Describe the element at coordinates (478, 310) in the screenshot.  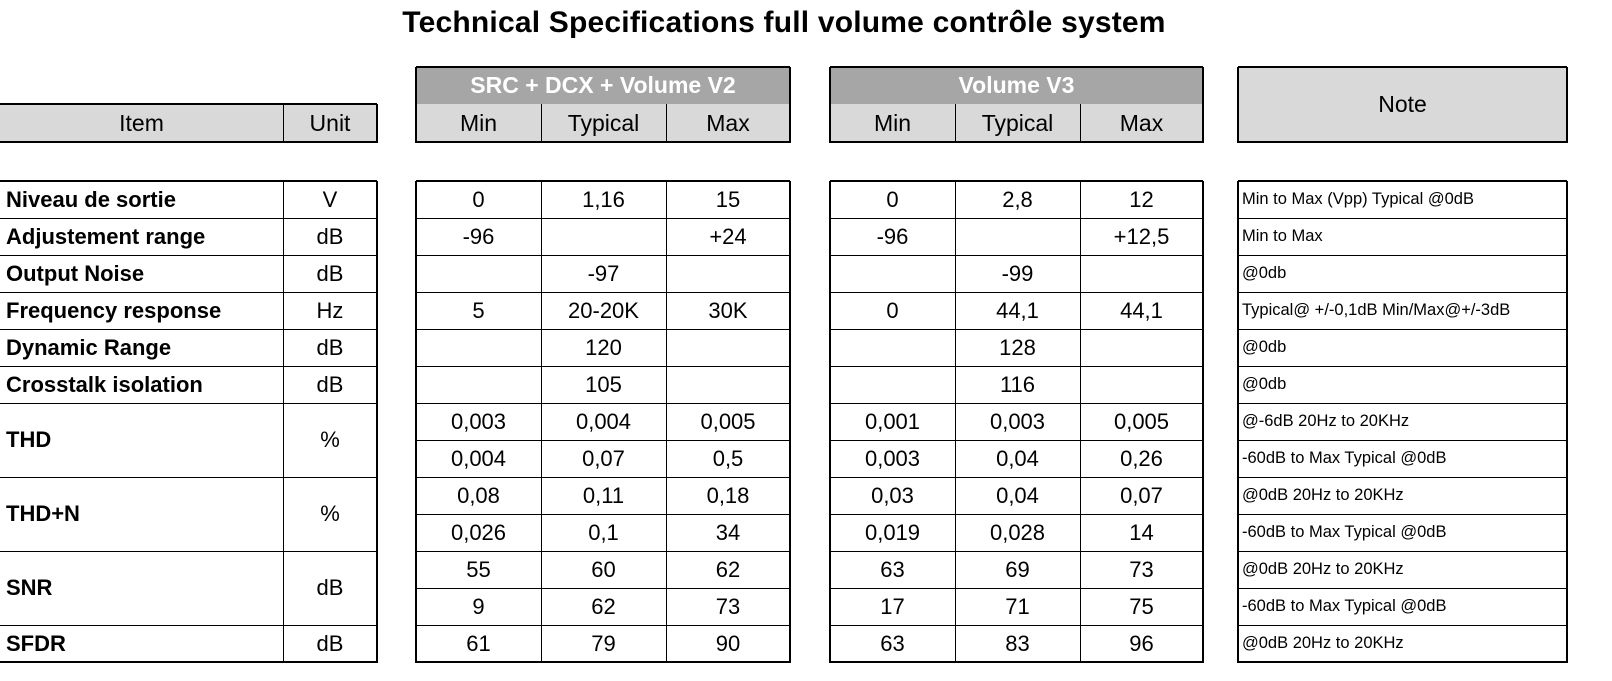
I see `value-cell-a: 5` at that location.